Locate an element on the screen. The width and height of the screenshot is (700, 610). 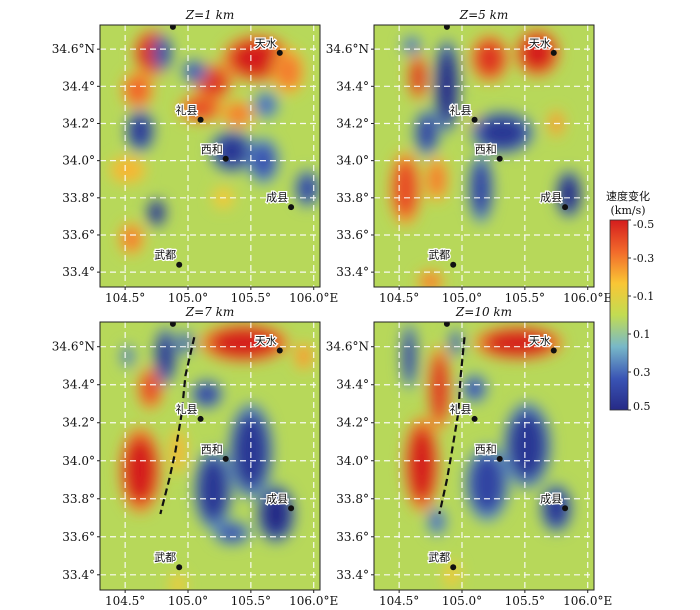
colorbar-title: 速度变化 is located at coordinates (628, 196).